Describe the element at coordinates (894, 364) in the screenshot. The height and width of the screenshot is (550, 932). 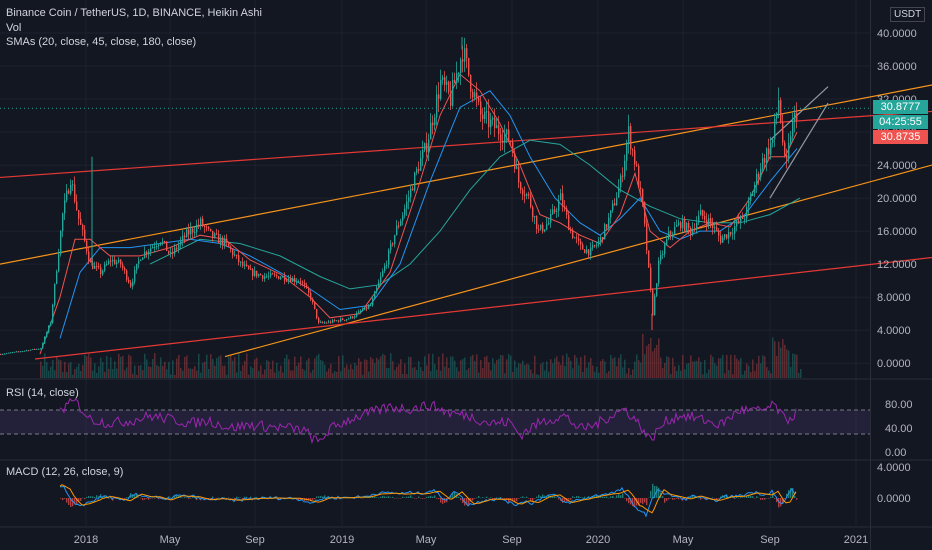
I see `price-tick-label: 0.0000` at that location.